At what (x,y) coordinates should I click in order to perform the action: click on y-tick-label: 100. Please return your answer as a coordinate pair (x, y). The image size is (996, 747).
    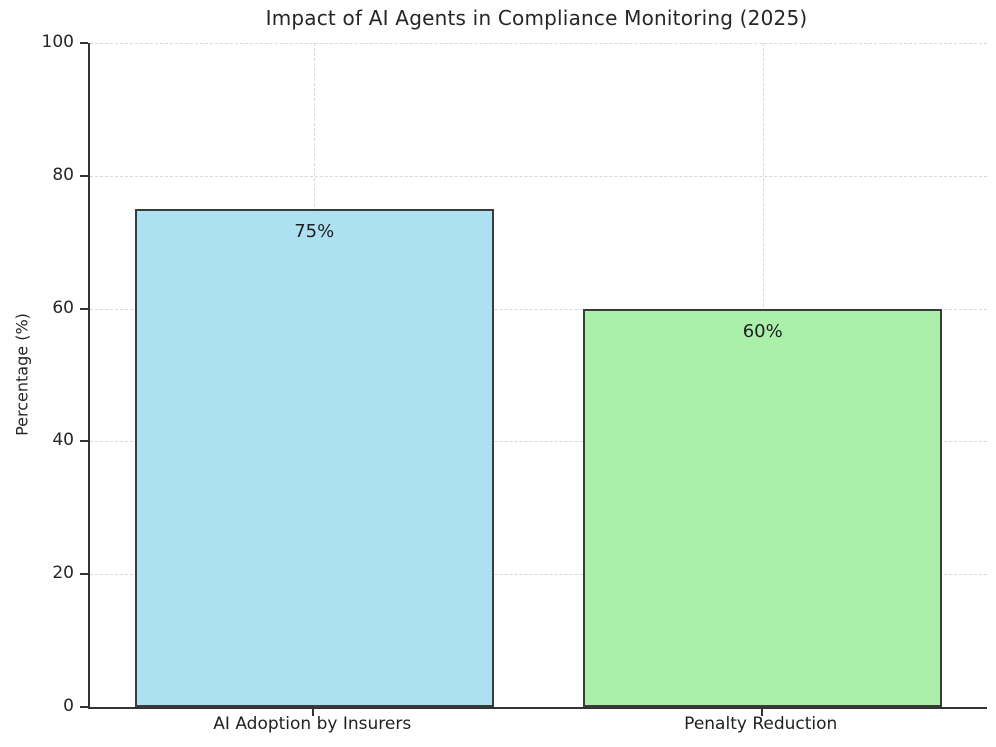
    Looking at the image, I should click on (57, 42).